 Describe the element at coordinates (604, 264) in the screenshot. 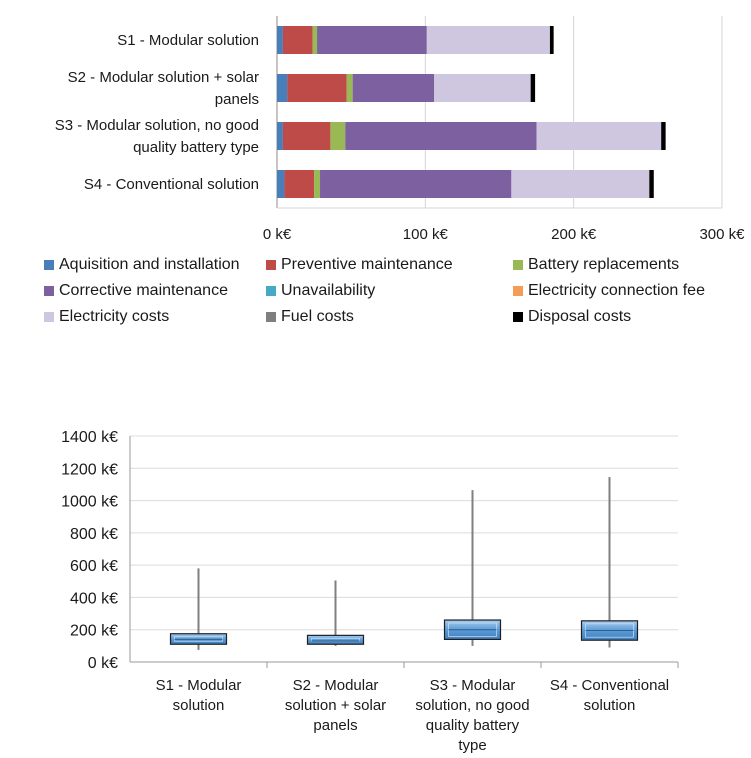

I see `legend-label: Battery replacements` at that location.